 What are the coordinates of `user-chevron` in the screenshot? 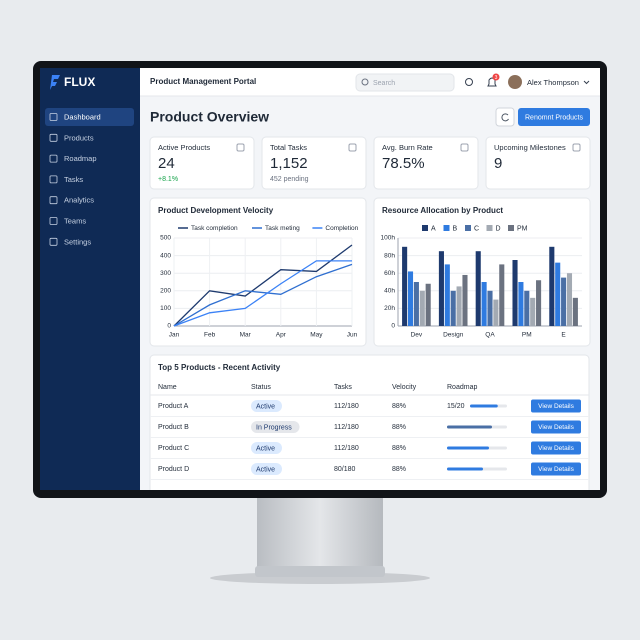 It's located at (586, 82).